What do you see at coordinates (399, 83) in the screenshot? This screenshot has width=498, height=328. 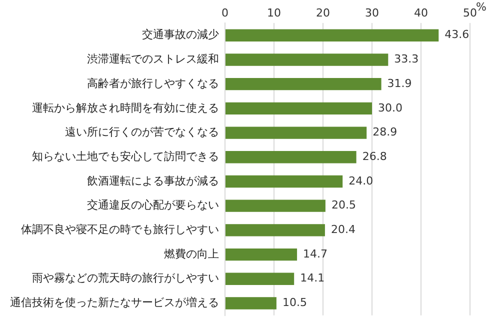 I see `data-label: 31.9` at bounding box center [399, 83].